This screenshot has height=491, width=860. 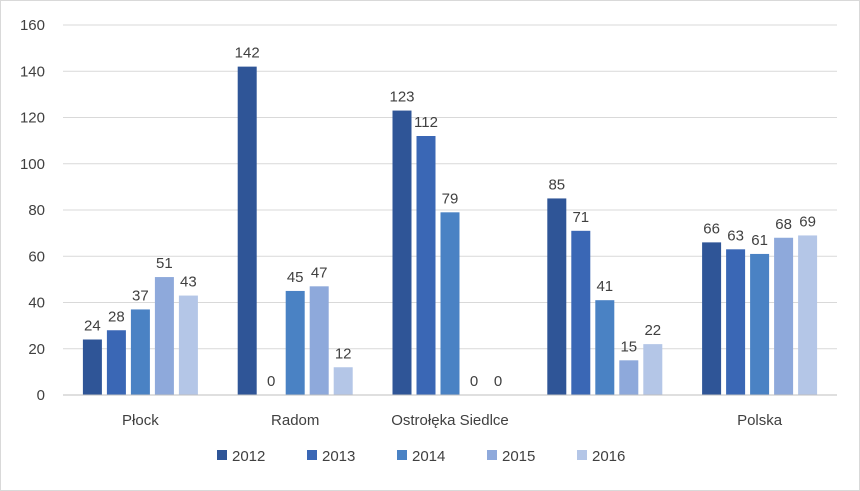 What do you see at coordinates (518, 456) in the screenshot?
I see `legend-label: 2015` at bounding box center [518, 456].